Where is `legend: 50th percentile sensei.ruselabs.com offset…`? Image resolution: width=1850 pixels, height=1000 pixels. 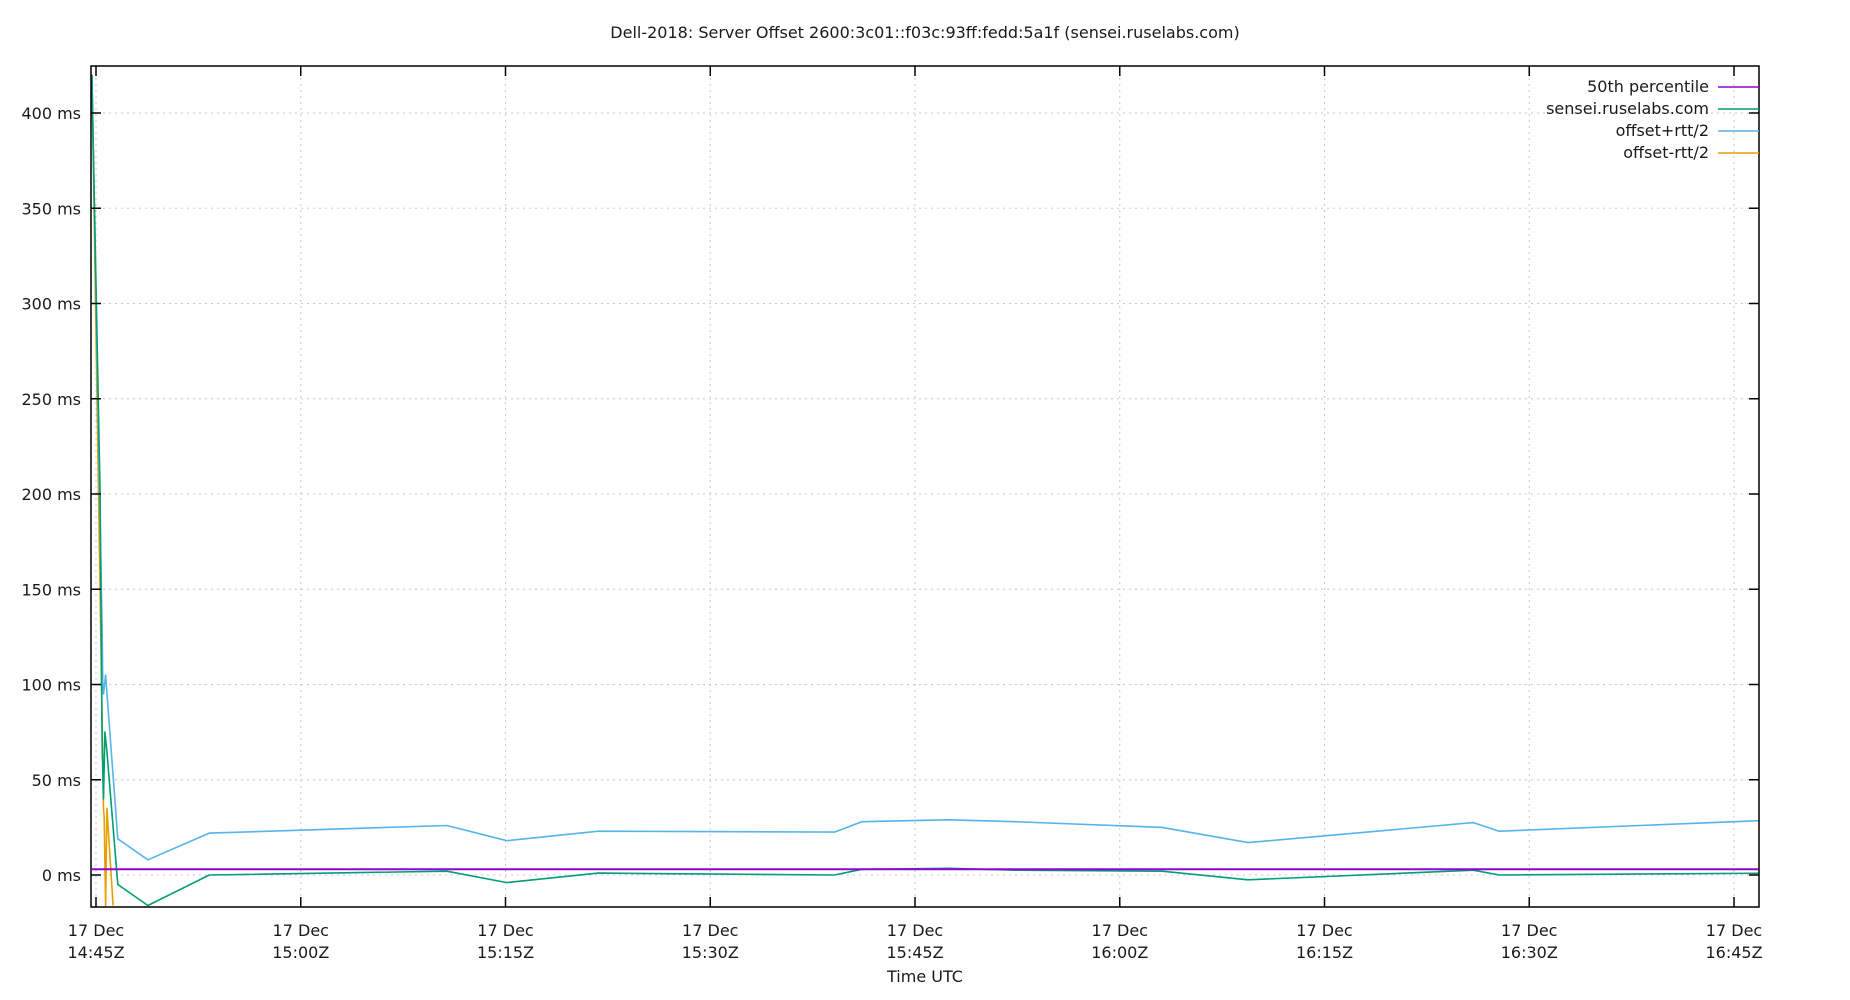
legend: 50th percentile sensei.ruselabs.com offset… is located at coordinates (1652, 119).